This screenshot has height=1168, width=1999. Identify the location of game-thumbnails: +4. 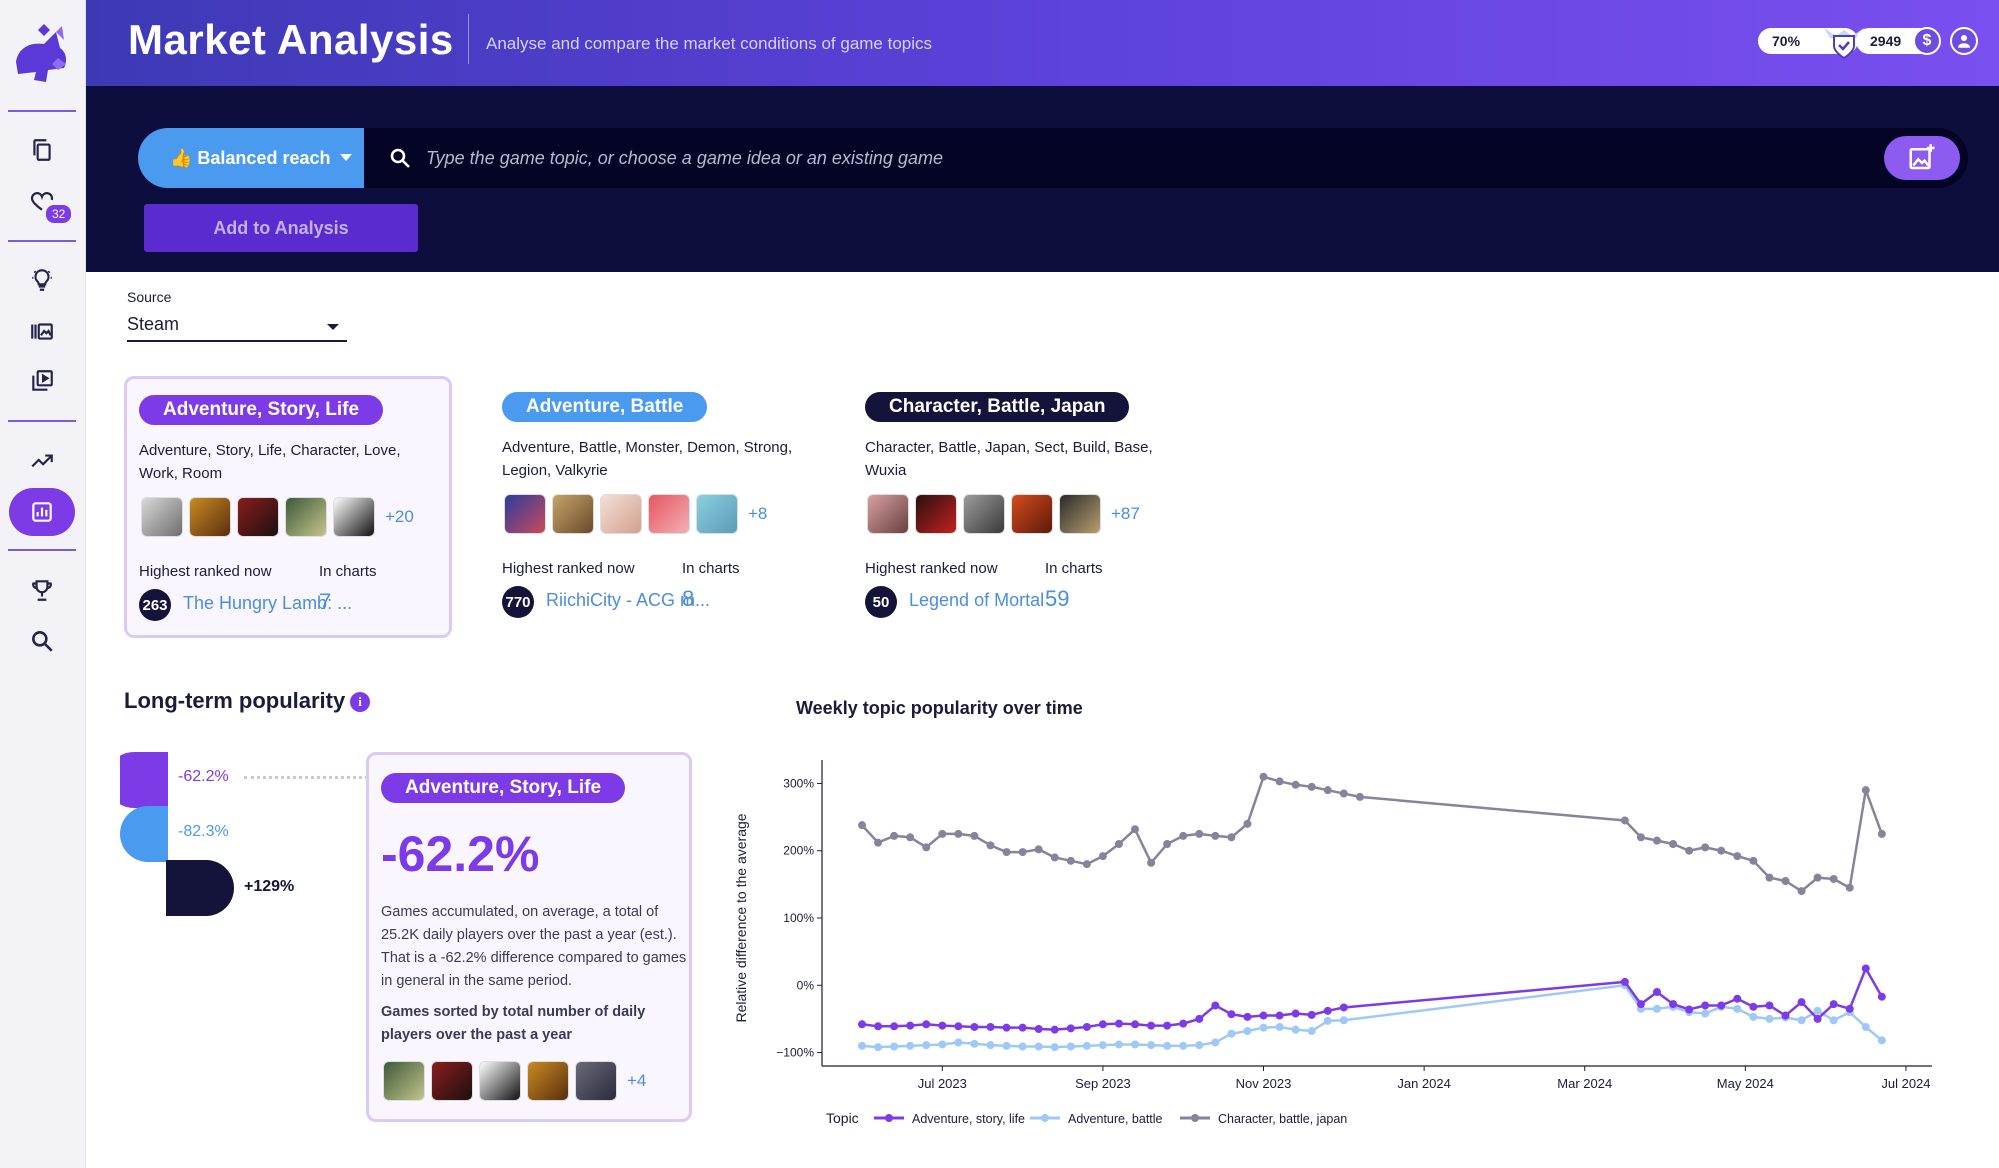
(514, 1081).